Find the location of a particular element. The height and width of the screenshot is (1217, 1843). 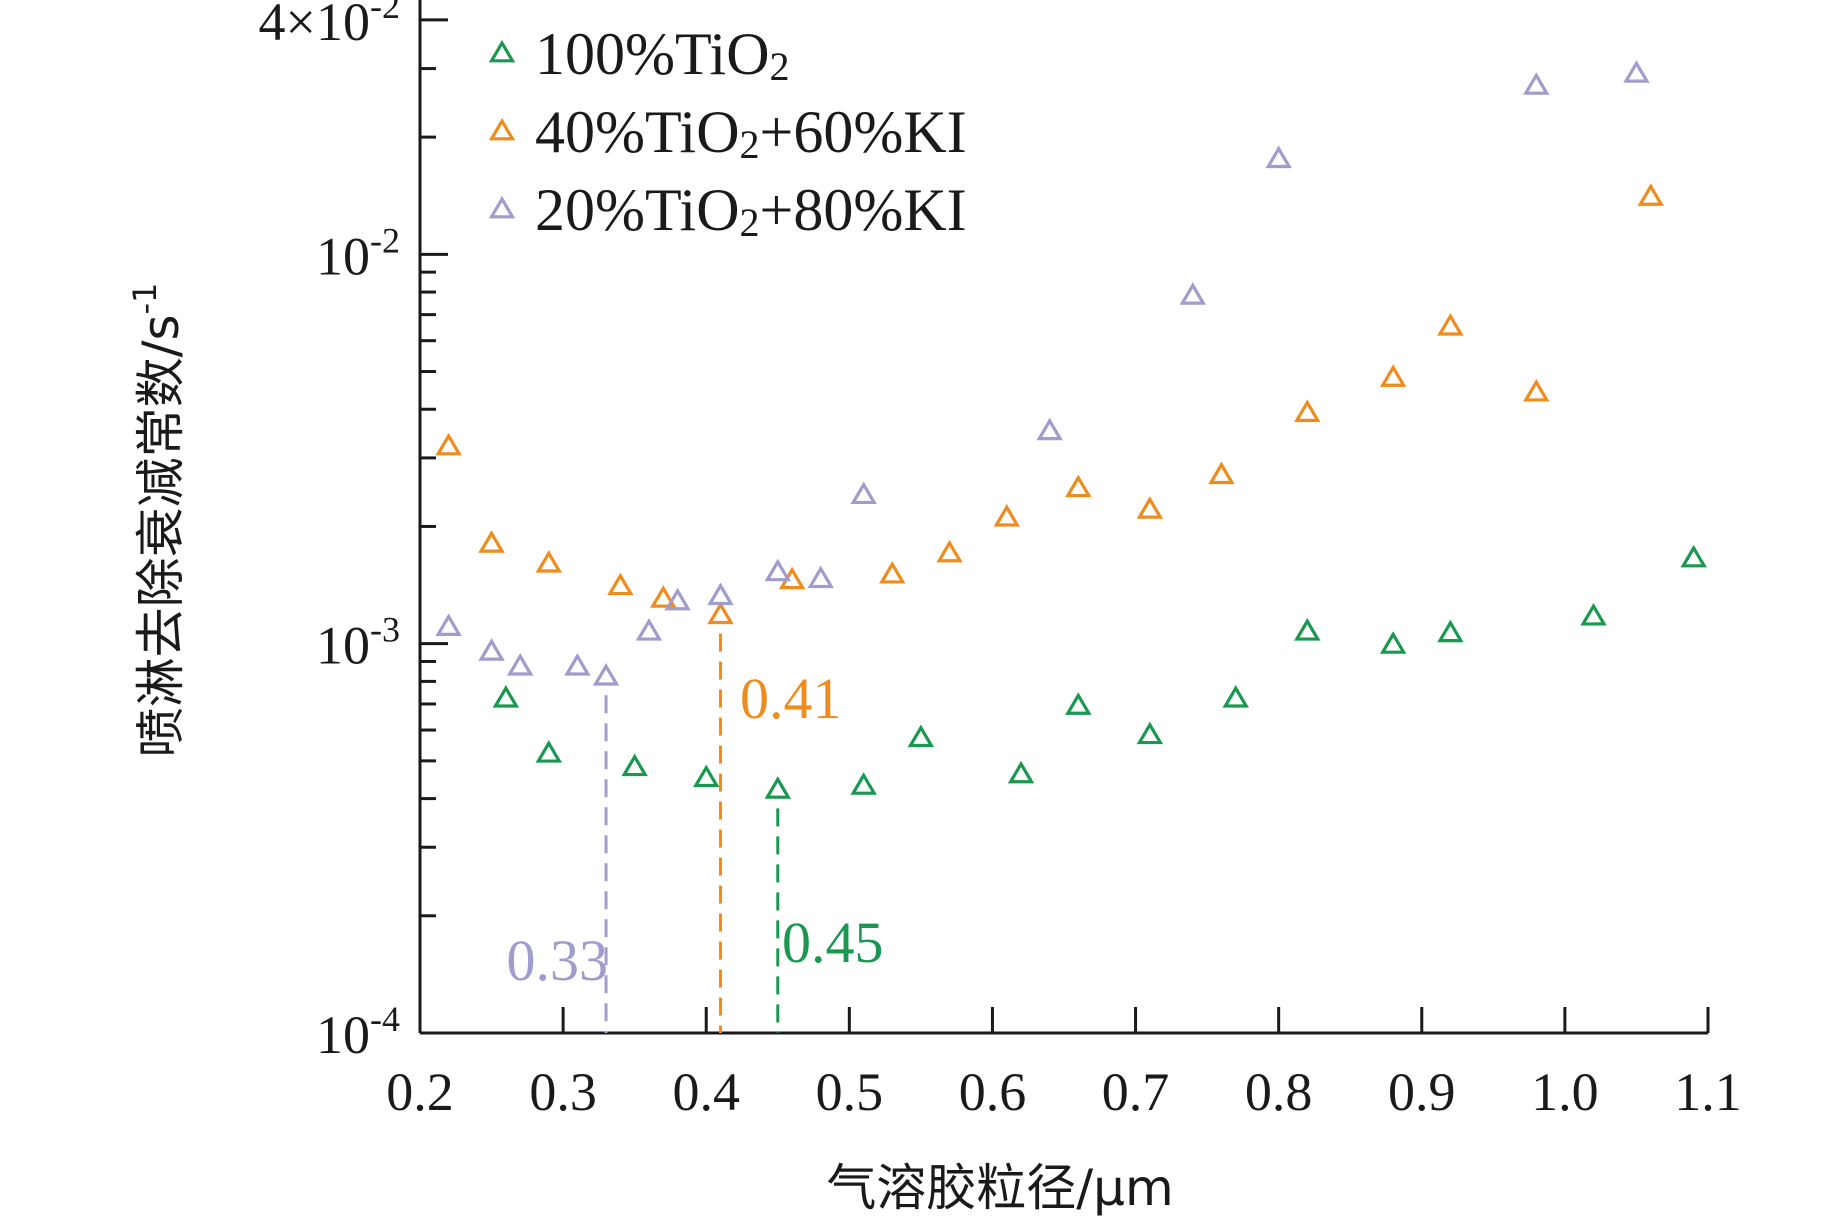

x-tick-label: 0.4 is located at coordinates (706, 1092).